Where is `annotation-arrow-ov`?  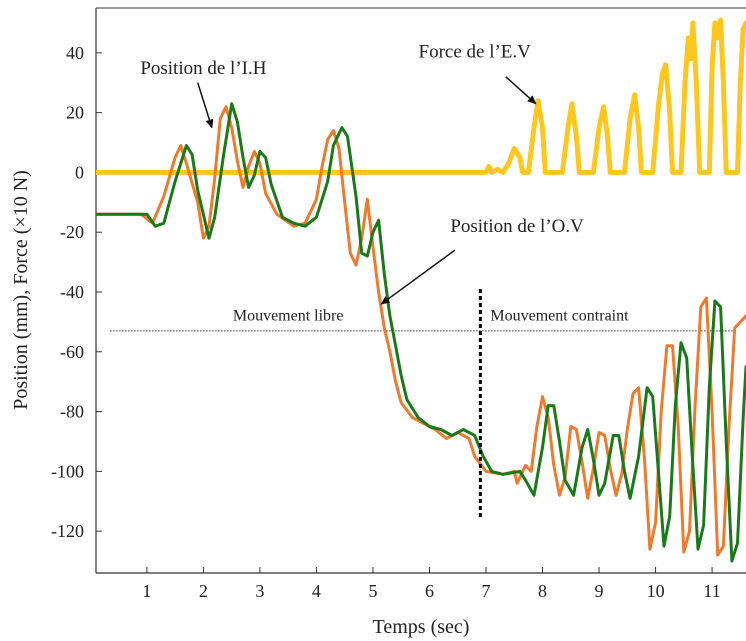
annotation-arrow-ov is located at coordinates (418, 277).